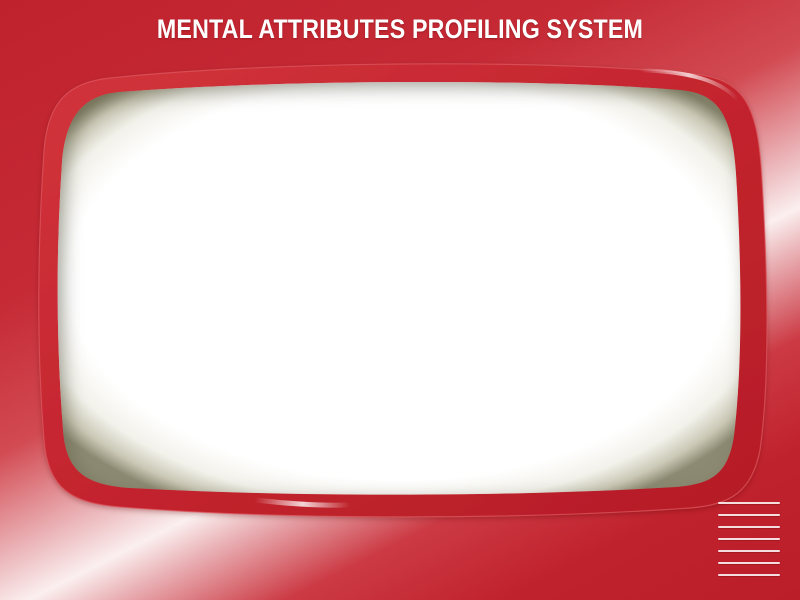 This screenshot has width=800, height=600. Describe the element at coordinates (400, 29) in the screenshot. I see `page-title: MENTAL ATTRIBUTES PROFILING SYSTEM` at that location.